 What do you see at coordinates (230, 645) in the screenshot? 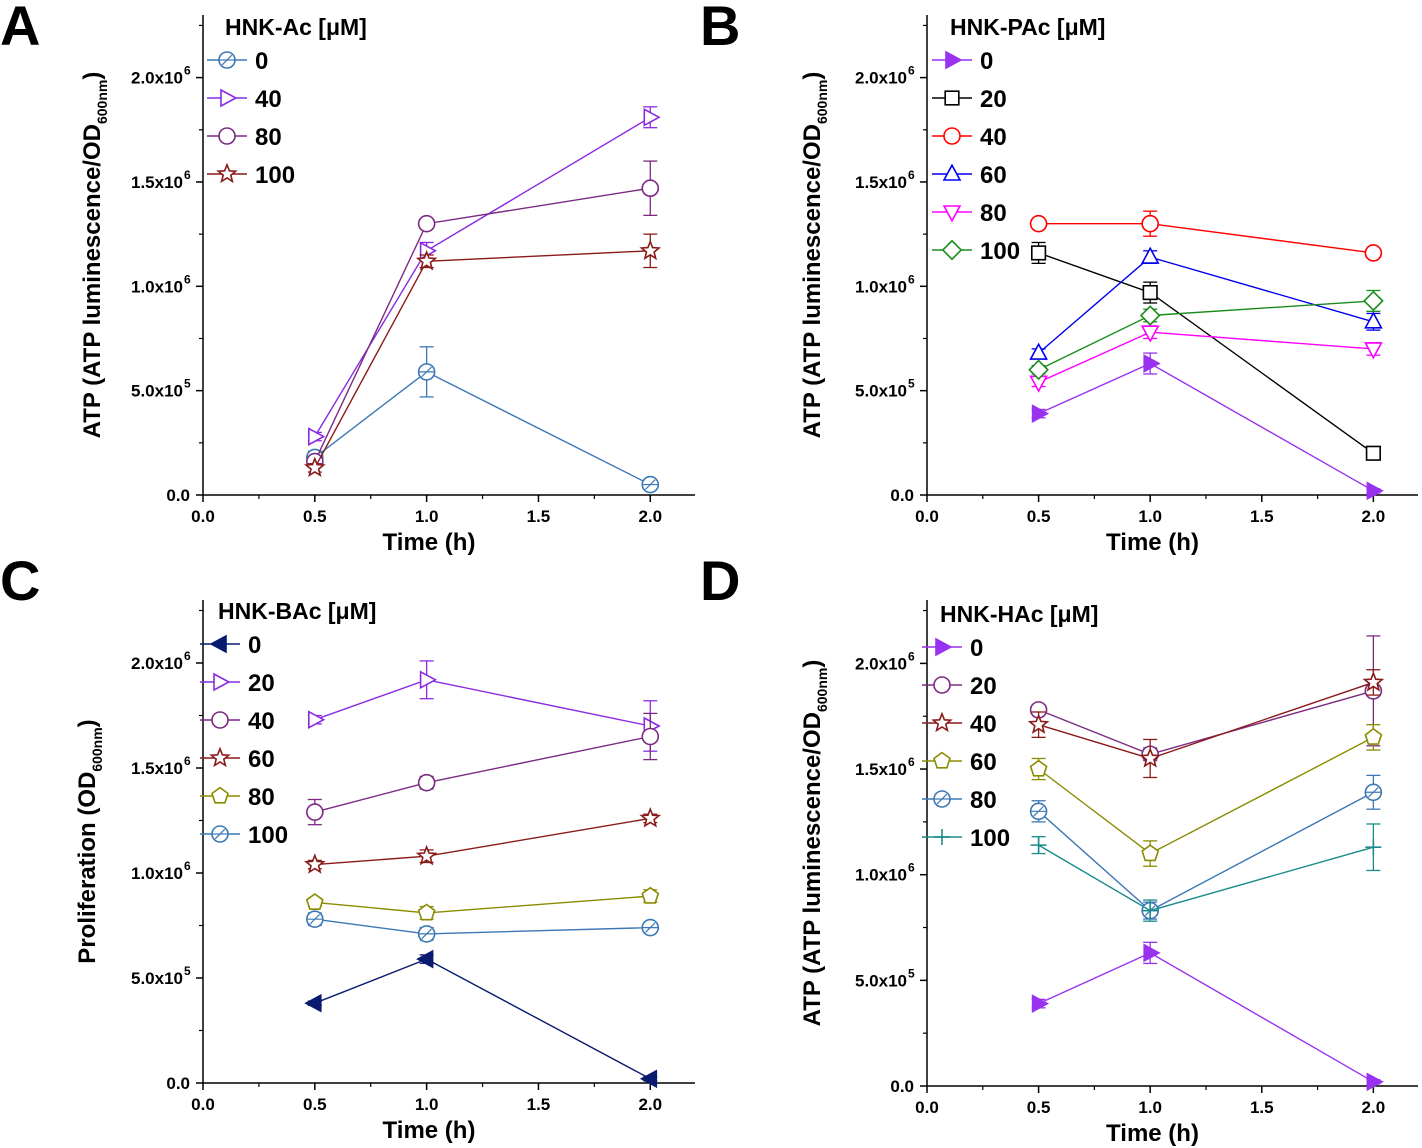
I see `legend-item: 0` at bounding box center [230, 645].